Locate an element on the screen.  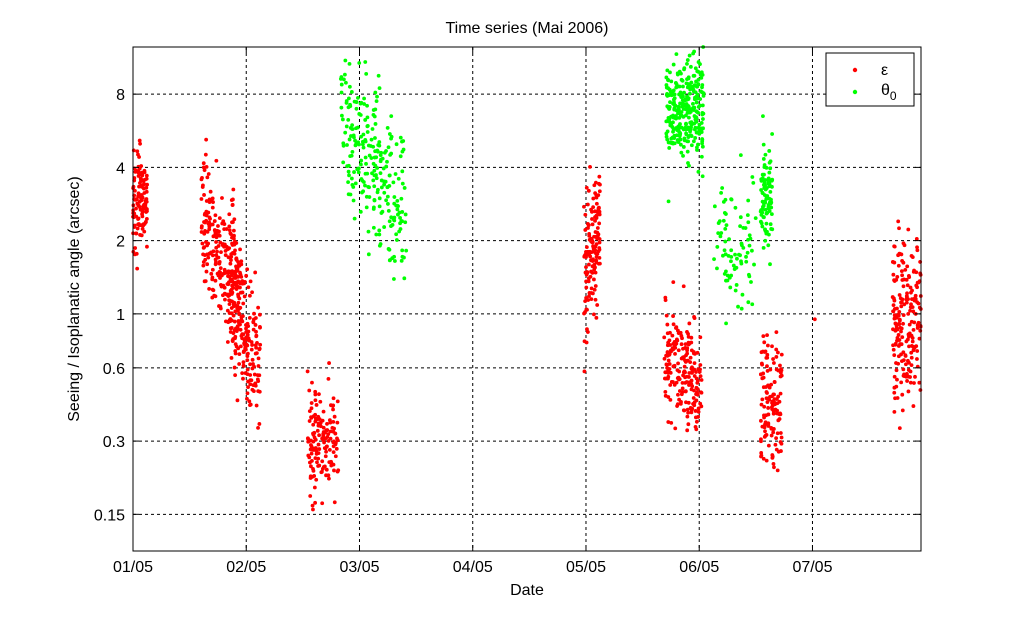
y-tick-label: 4 is located at coordinates (120, 168).